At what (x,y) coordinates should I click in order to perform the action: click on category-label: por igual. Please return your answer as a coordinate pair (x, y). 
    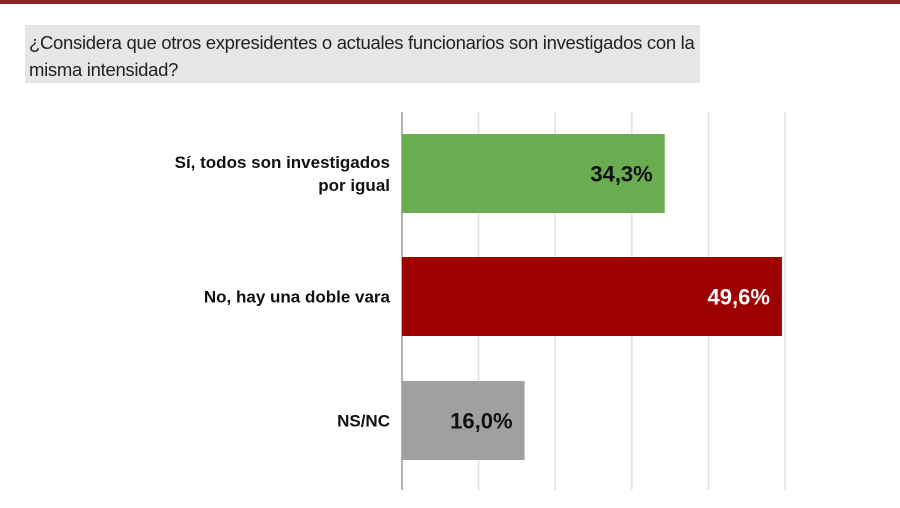
    Looking at the image, I should click on (354, 185).